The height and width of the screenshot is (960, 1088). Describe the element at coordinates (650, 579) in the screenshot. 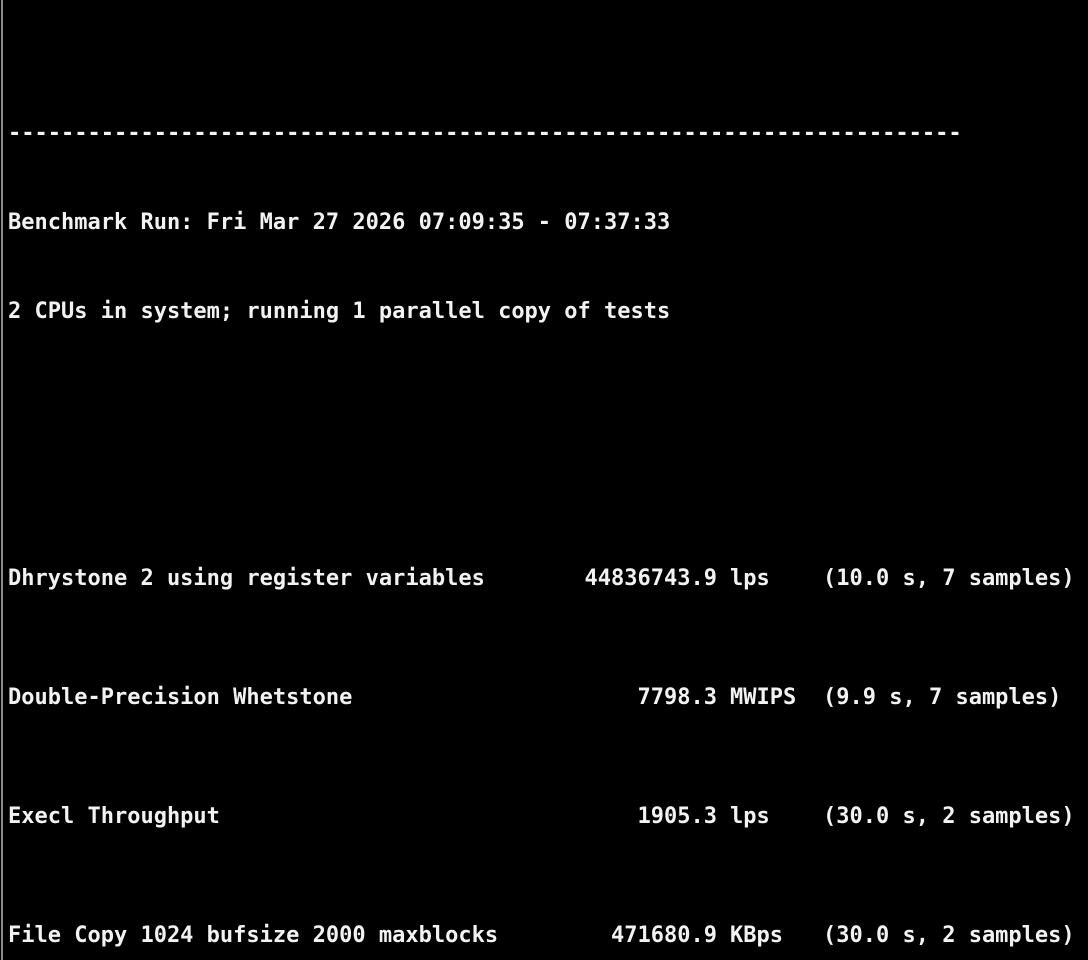

I see `test-value: 44836743.9` at that location.